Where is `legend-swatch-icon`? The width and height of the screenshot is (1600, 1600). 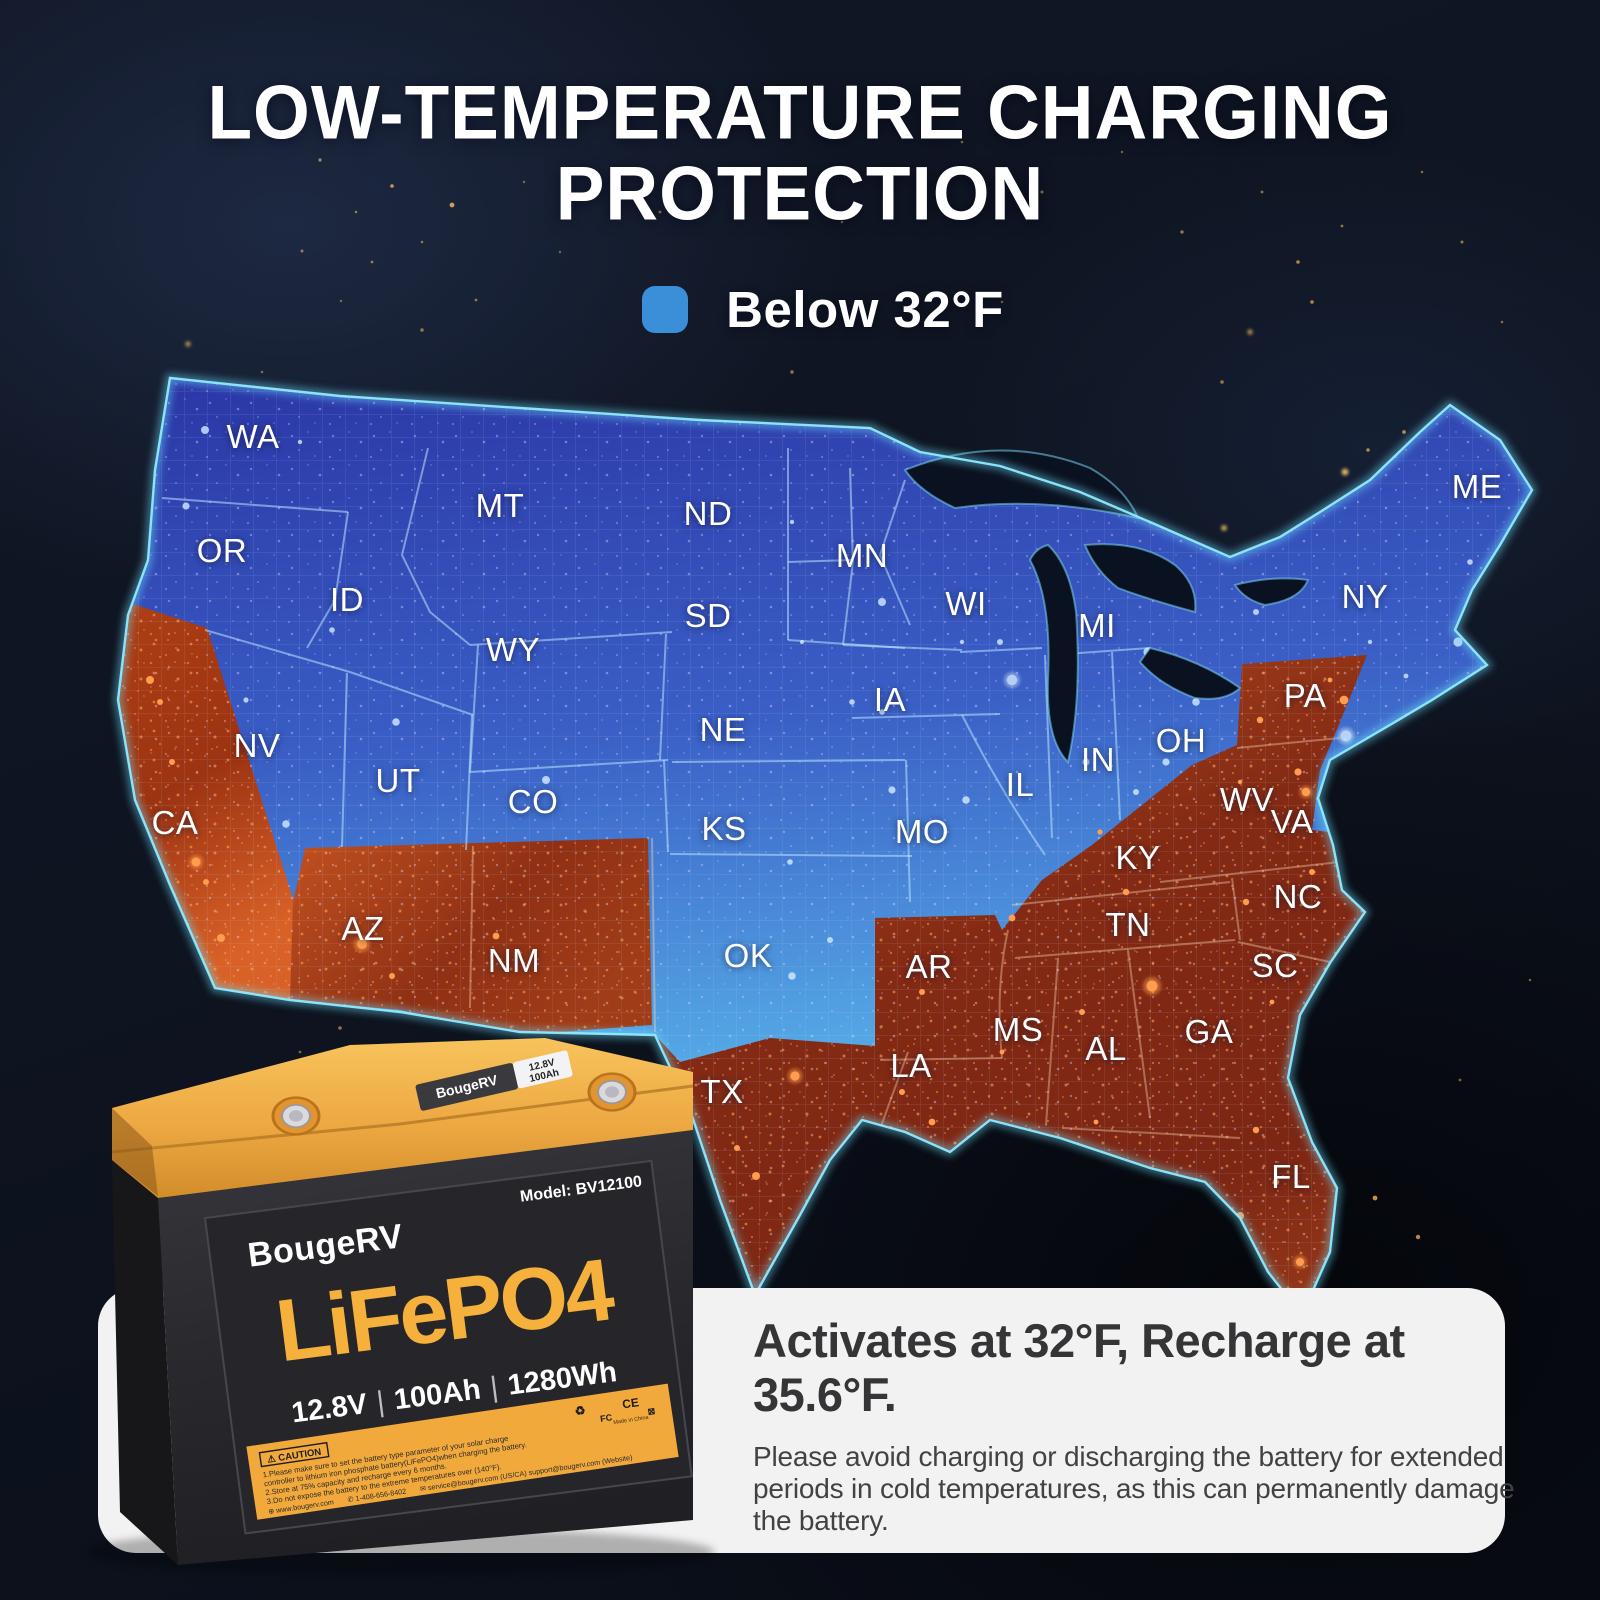 legend-swatch-icon is located at coordinates (665, 309).